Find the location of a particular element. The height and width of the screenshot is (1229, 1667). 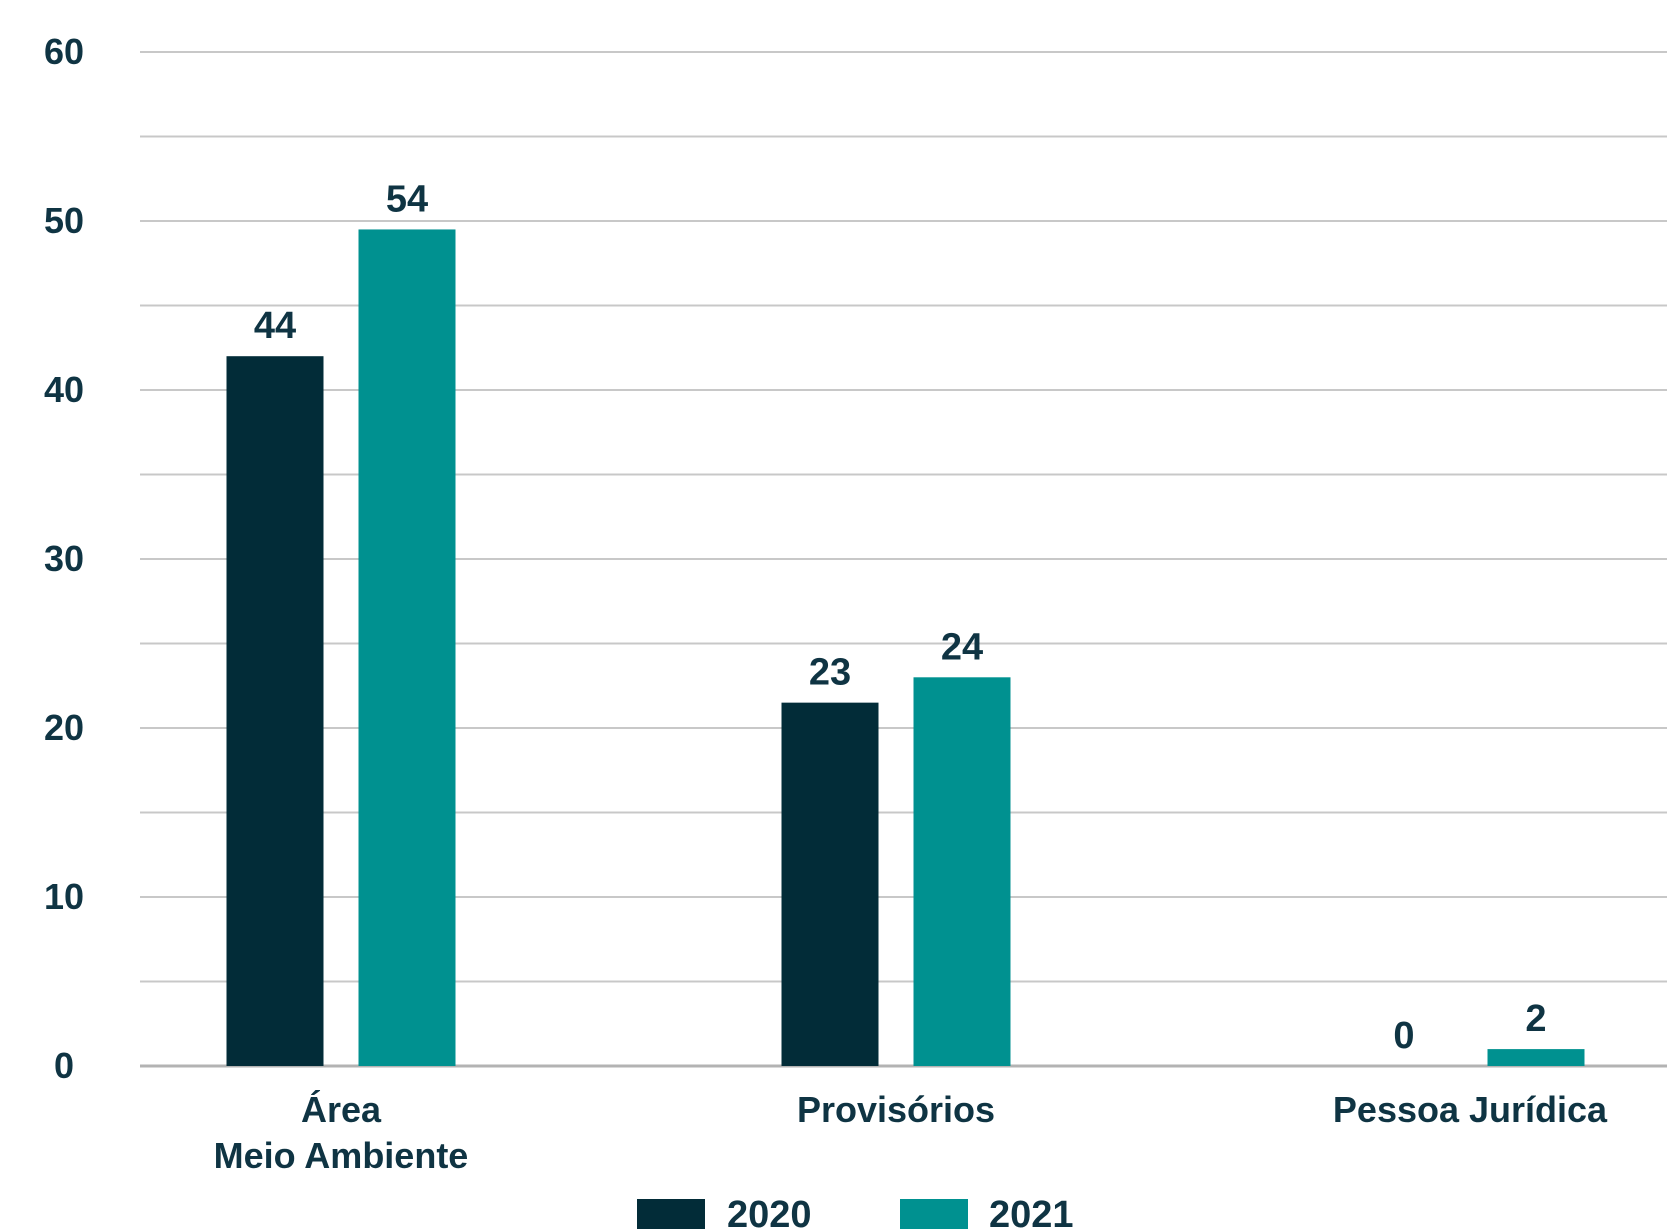

x-category-label: Área is located at coordinates (341, 1109).